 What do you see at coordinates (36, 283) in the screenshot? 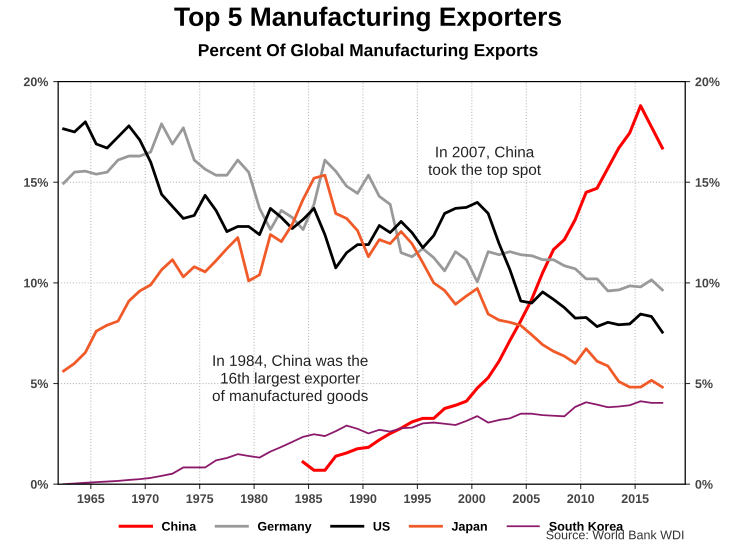
I see `y-tick-label: 10%` at bounding box center [36, 283].